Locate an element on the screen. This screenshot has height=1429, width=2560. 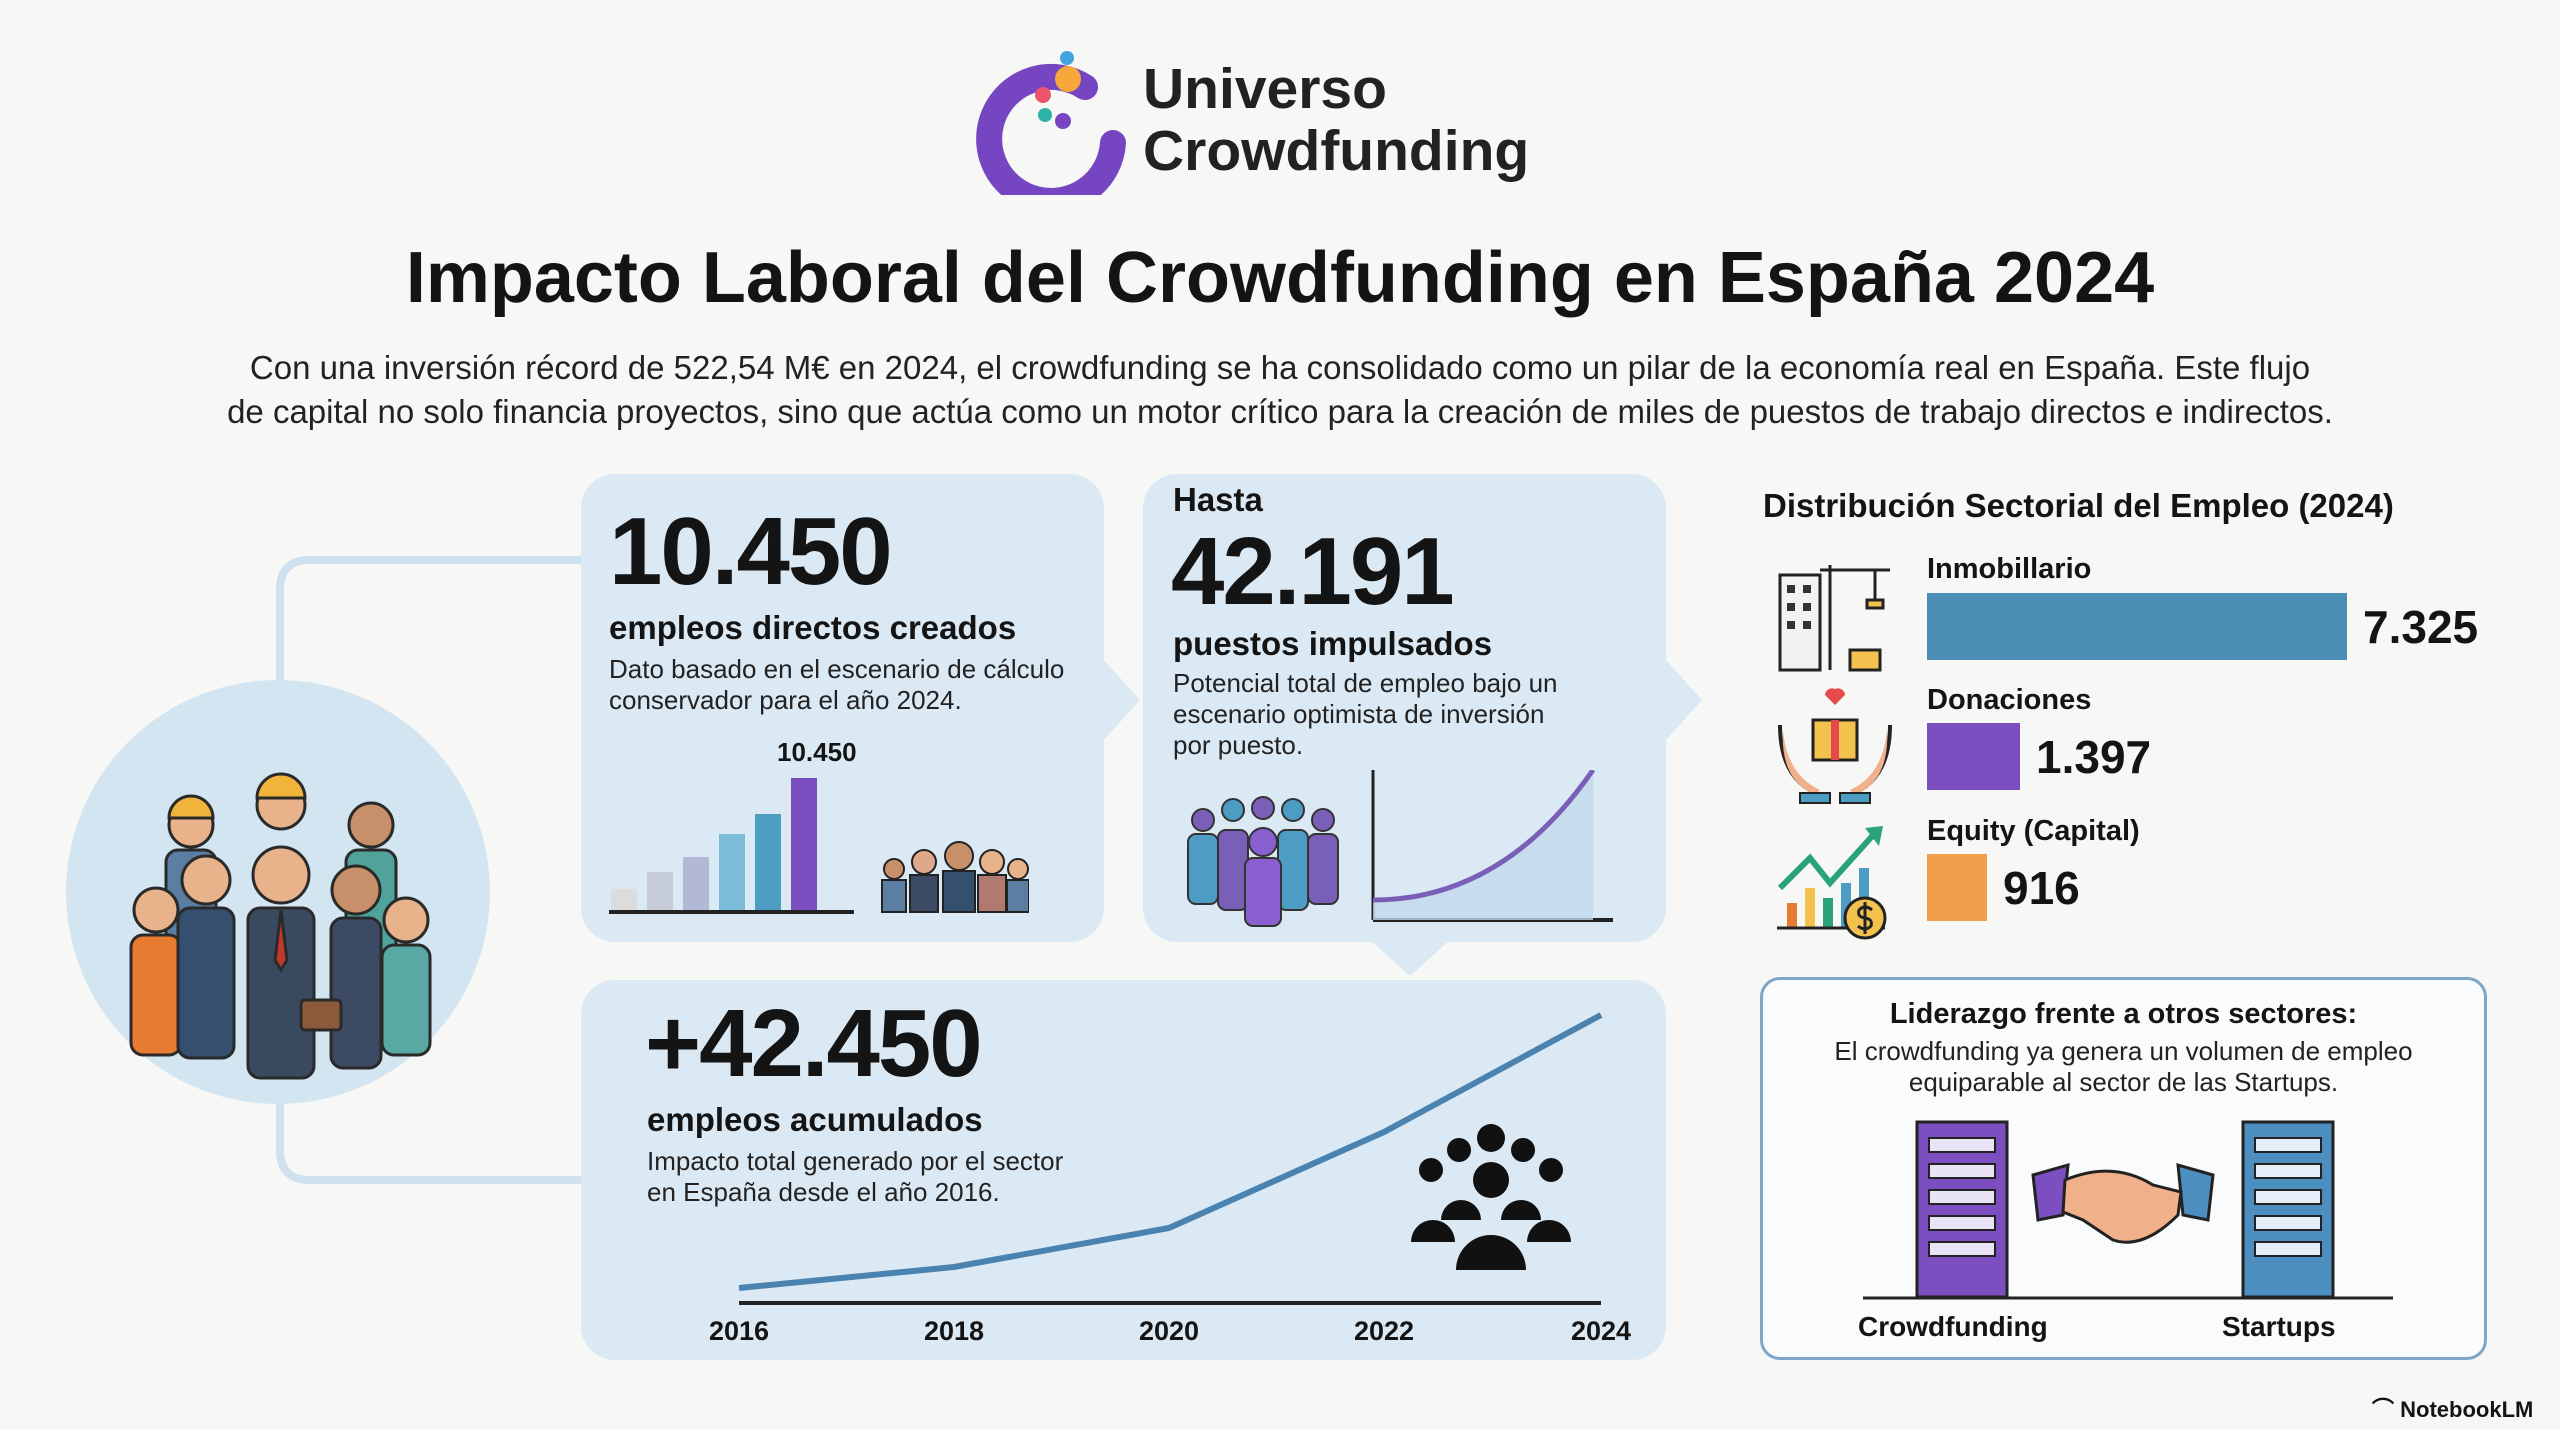
potential-jobs-value: 42.191 is located at coordinates (1313, 571).